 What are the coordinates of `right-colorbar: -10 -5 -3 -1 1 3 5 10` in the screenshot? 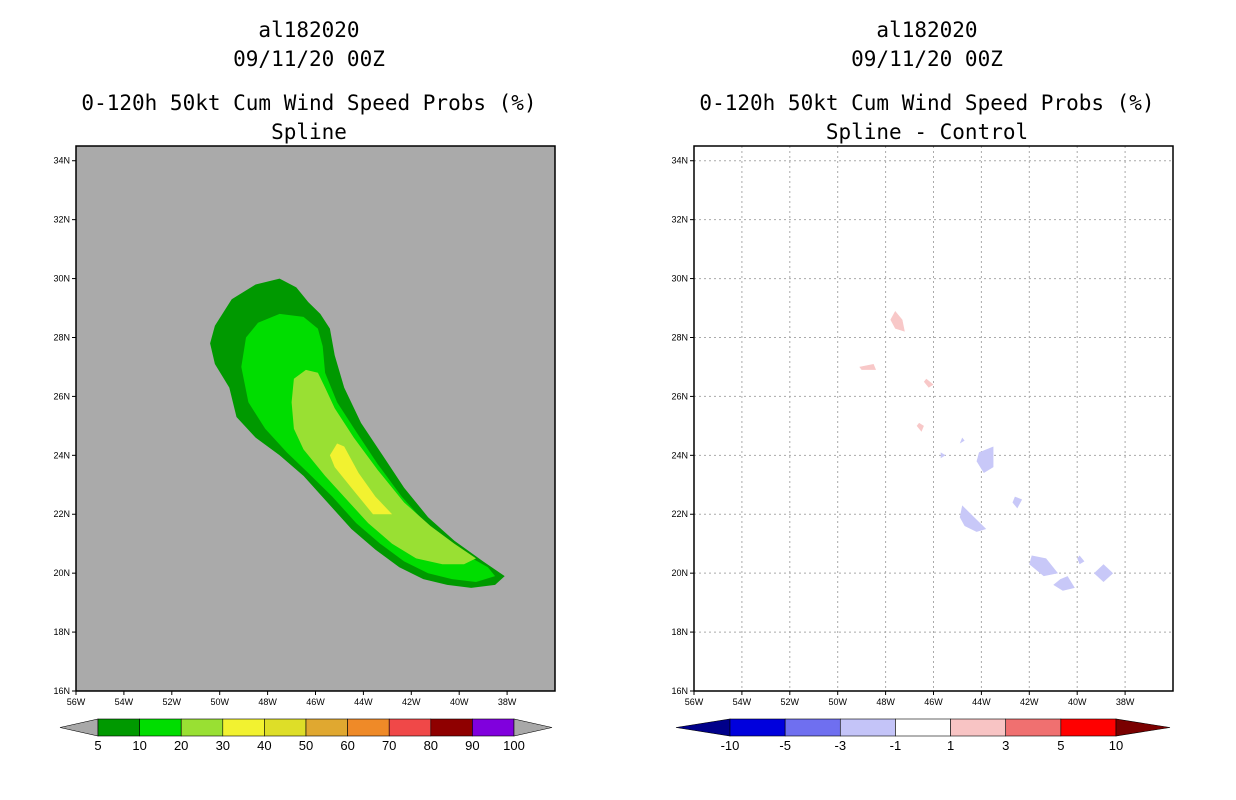 It's located at (923, 735).